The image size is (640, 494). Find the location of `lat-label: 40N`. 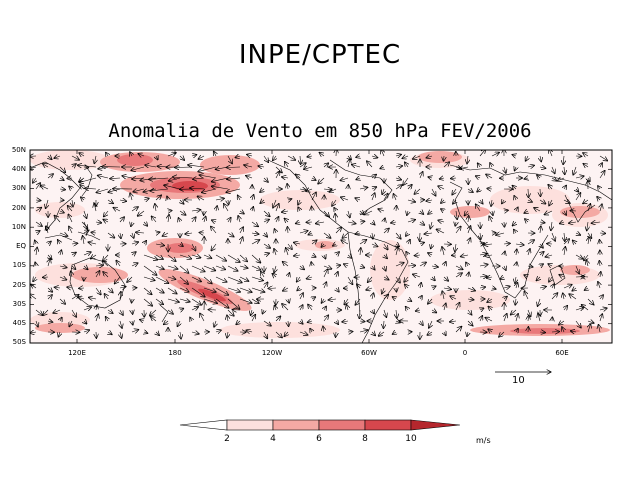

lat-label: 40N is located at coordinates (18, 169).